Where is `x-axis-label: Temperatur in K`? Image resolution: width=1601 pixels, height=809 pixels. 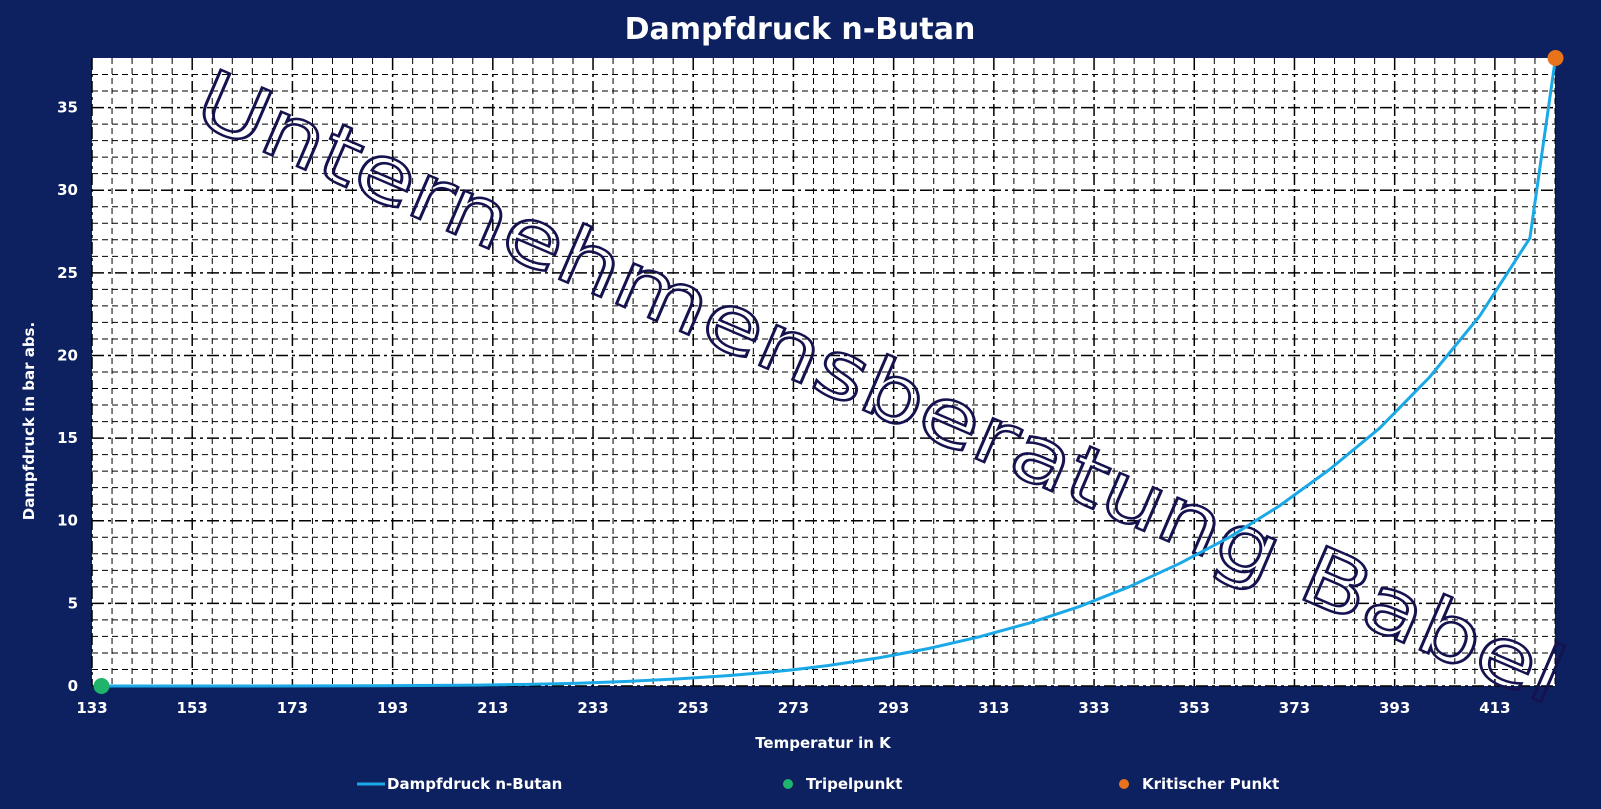 x-axis-label: Temperatur in K is located at coordinates (823, 743).